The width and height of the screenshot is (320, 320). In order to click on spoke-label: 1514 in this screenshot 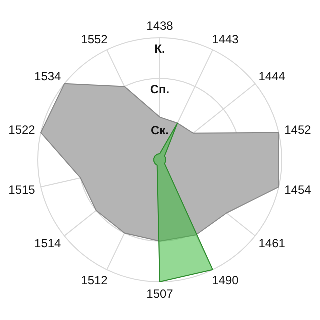, I will do `click(48, 243)`.